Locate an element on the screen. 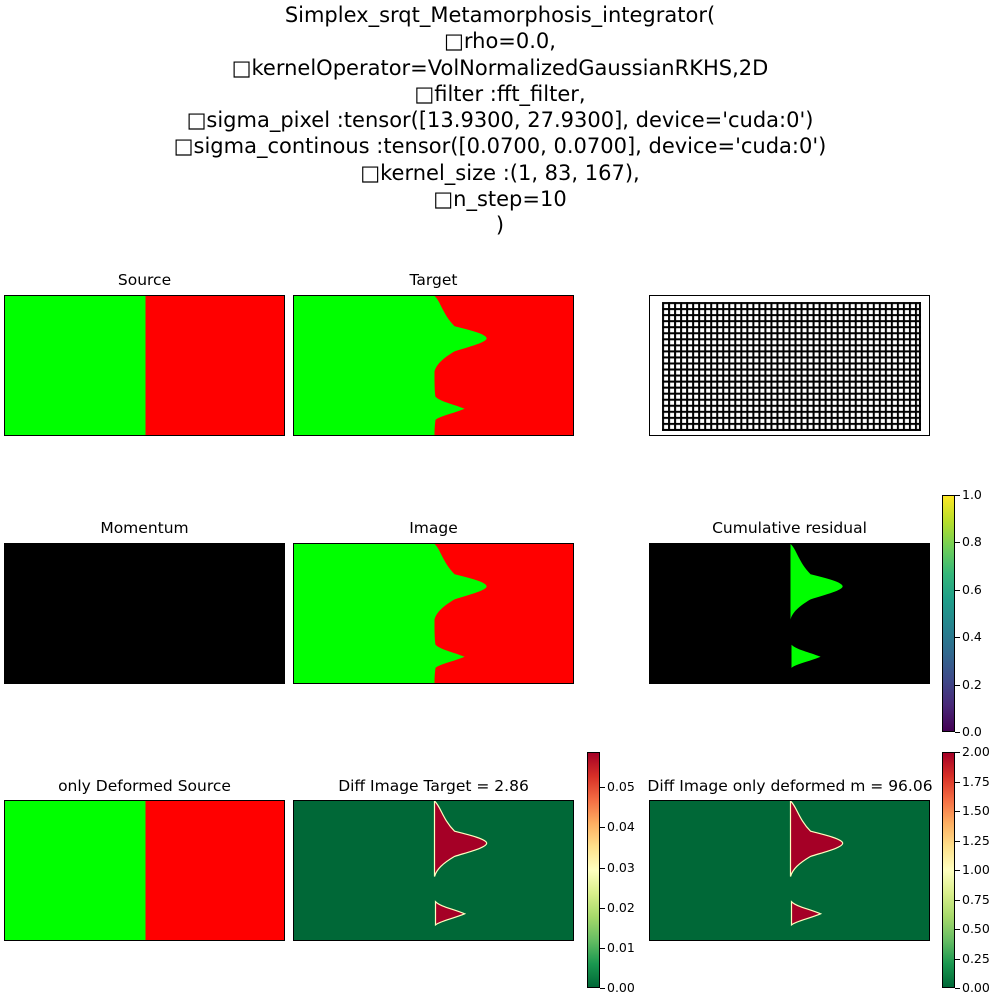 The height and width of the screenshot is (1000, 1000). panel-title-target: Target is located at coordinates (433, 280).